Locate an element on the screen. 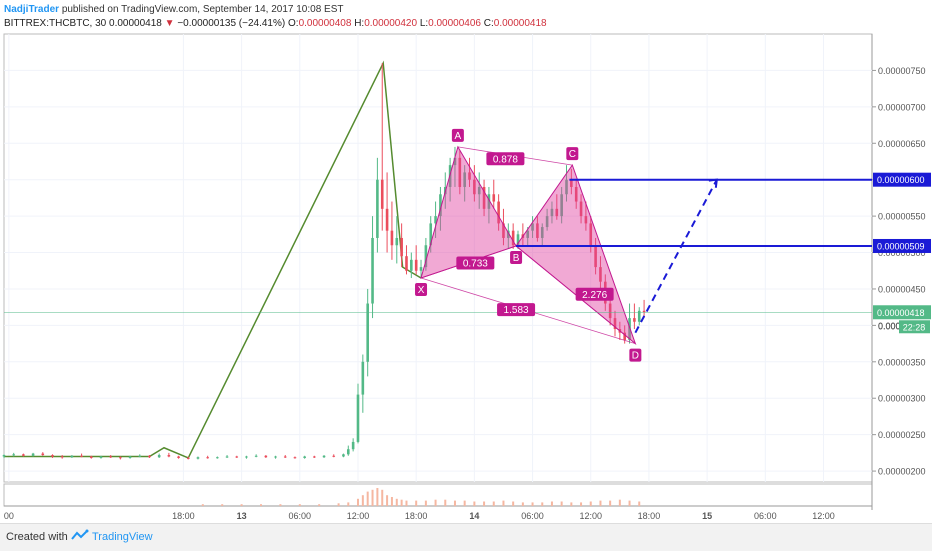 The image size is (932, 551). current-price-tag is located at coordinates (902, 312).